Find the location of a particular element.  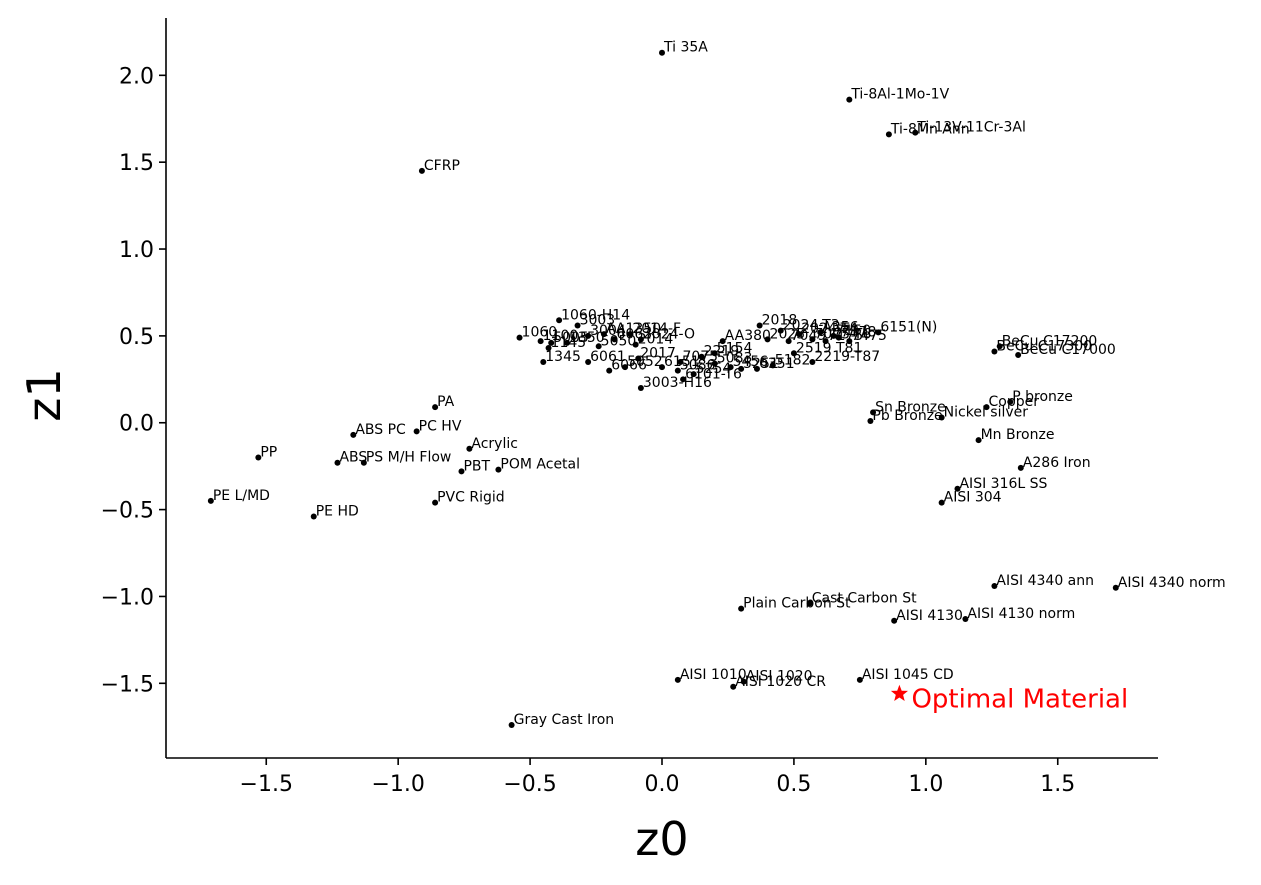

point-label: 6151(N) is located at coordinates (908, 327).